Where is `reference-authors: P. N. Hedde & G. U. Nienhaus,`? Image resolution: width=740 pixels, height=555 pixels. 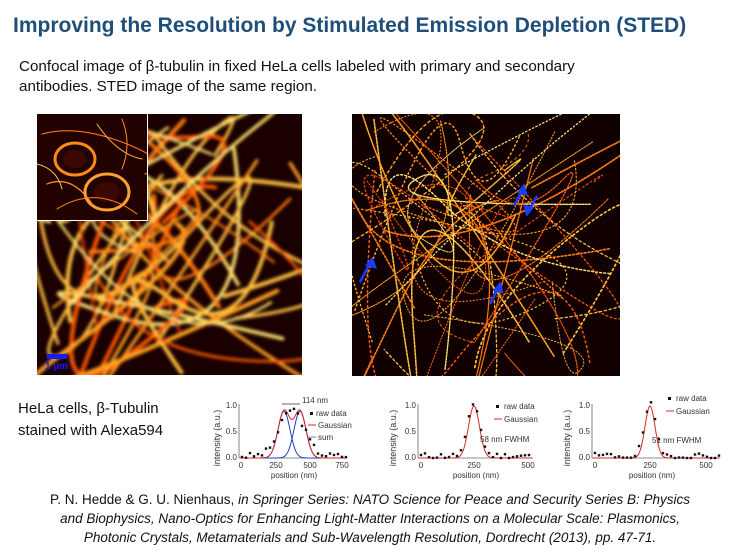
reference-authors: P. N. Hedde & G. U. Nienhaus, is located at coordinates (142, 499).